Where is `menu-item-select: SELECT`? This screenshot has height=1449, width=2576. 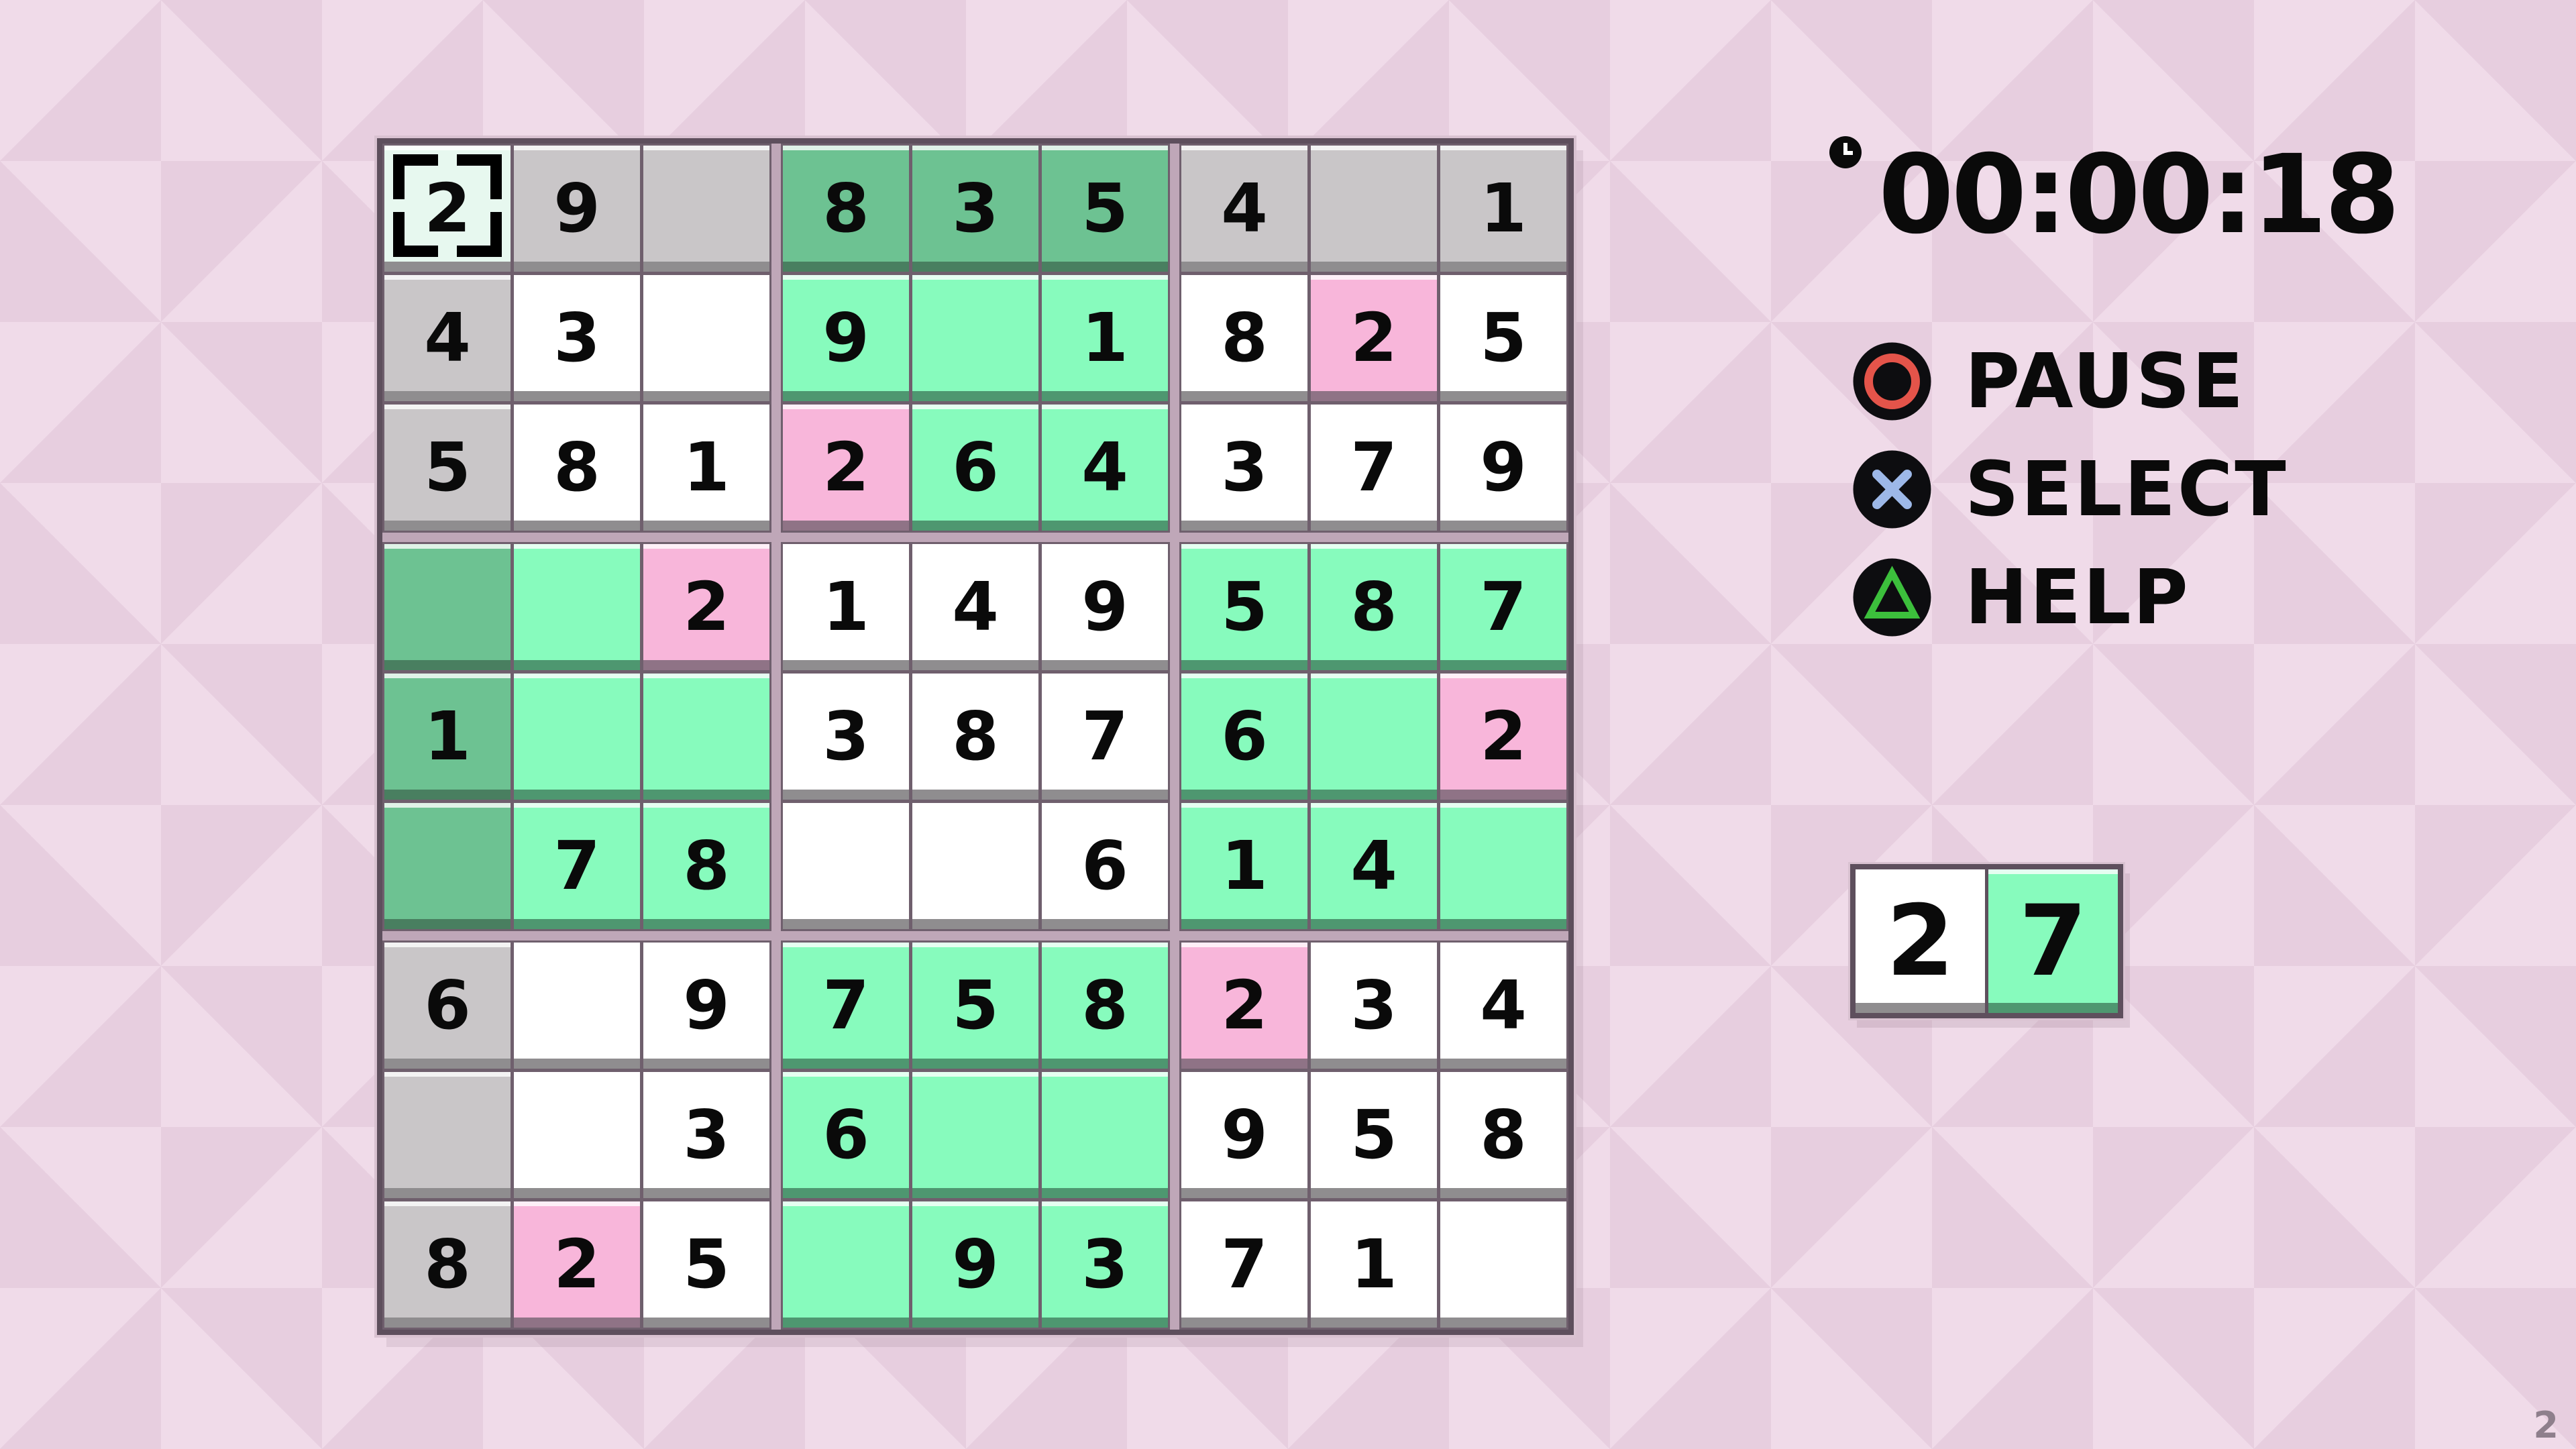
menu-item-select: SELECT is located at coordinates (2069, 489).